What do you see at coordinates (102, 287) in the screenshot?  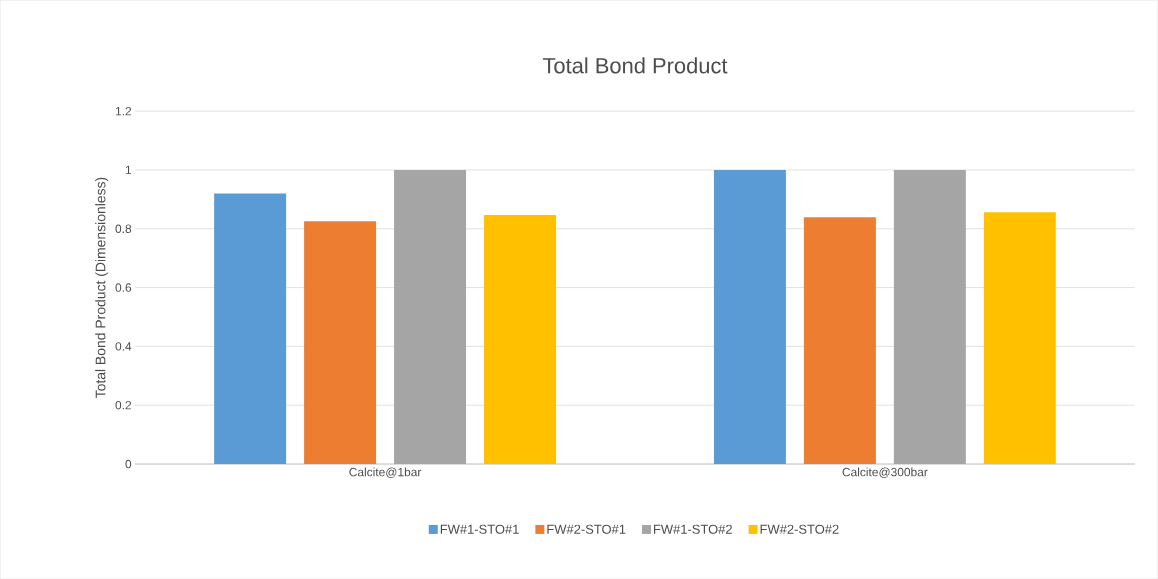 I see `y-axis-title: Total Bond Product (Dimensionless)` at bounding box center [102, 287].